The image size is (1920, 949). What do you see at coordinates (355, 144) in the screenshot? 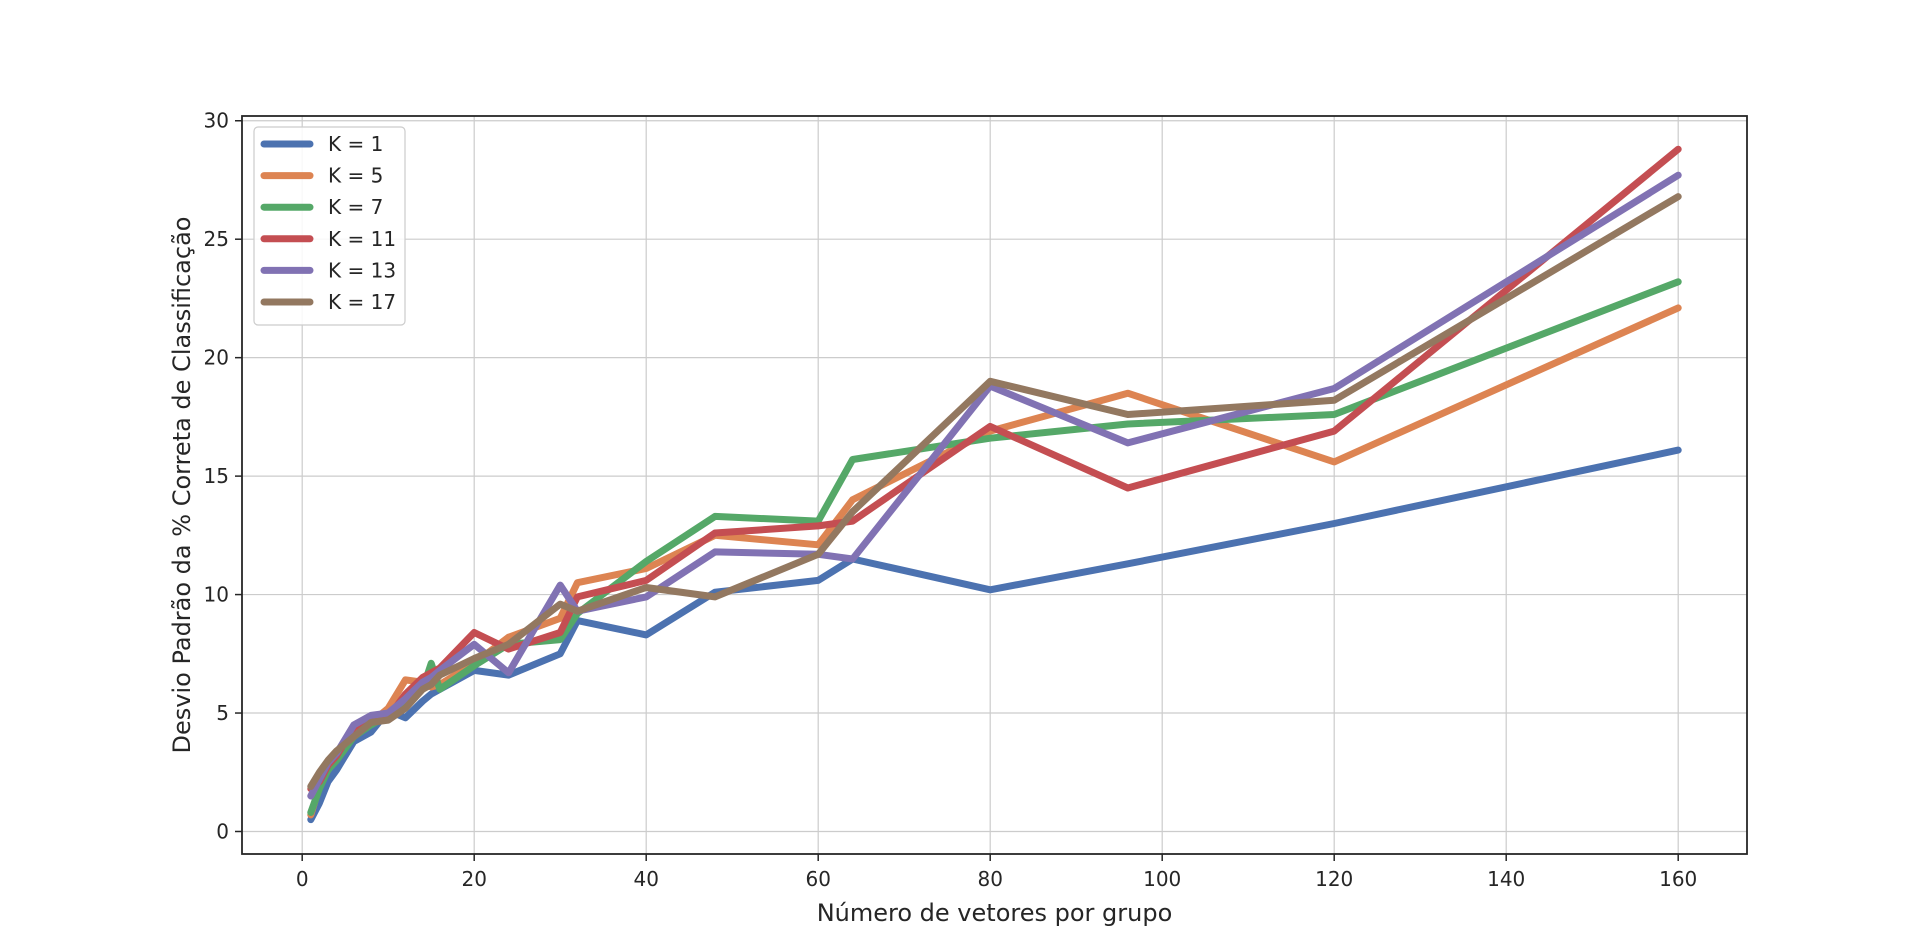
I see `legend-label: K = 1` at bounding box center [355, 144].